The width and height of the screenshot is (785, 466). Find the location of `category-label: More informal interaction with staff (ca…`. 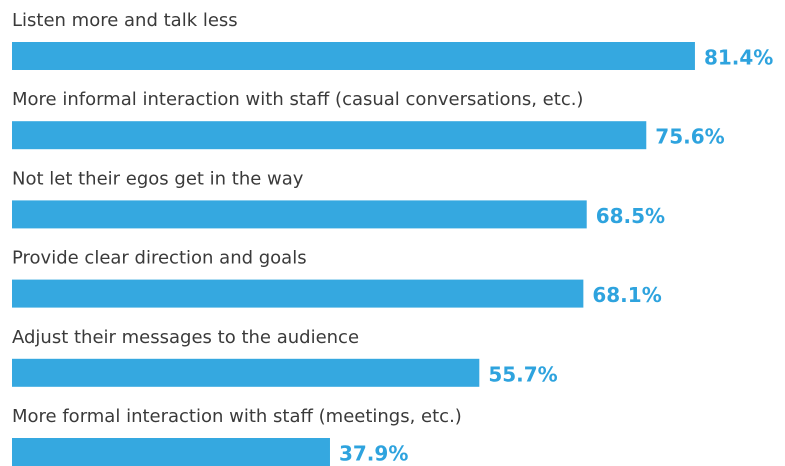

category-label: More informal interaction with staff (ca… is located at coordinates (297, 99).